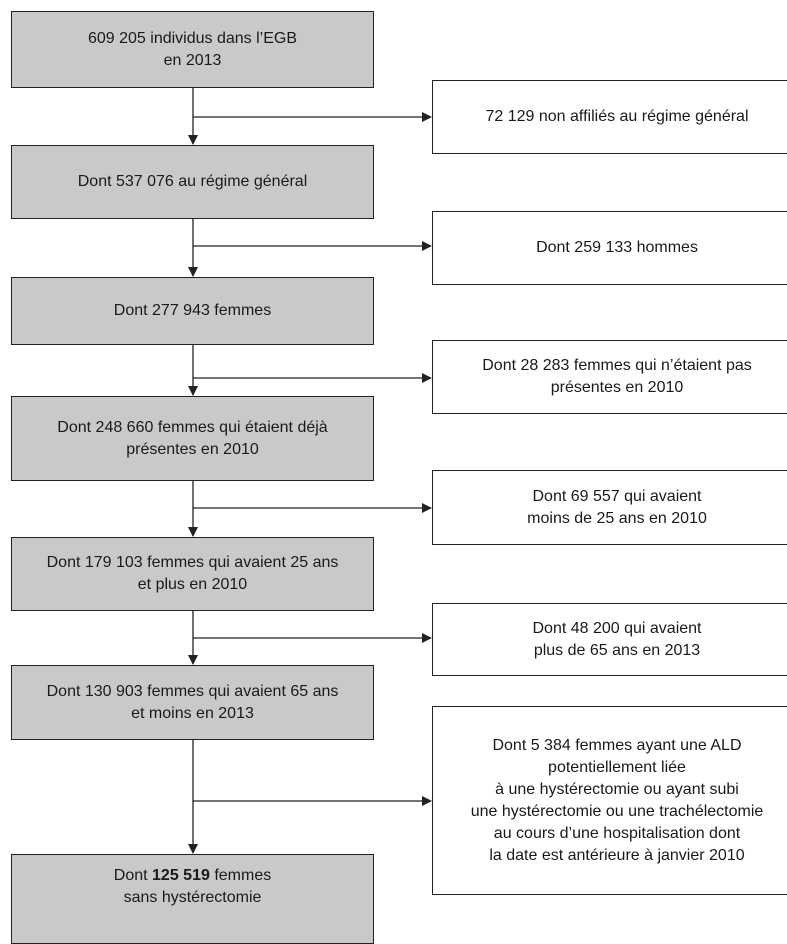 Image resolution: width=787 pixels, height=944 pixels. Describe the element at coordinates (609, 117) in the screenshot. I see `side-box-non-affilies: 72 129 non affiliés au régime général` at that location.